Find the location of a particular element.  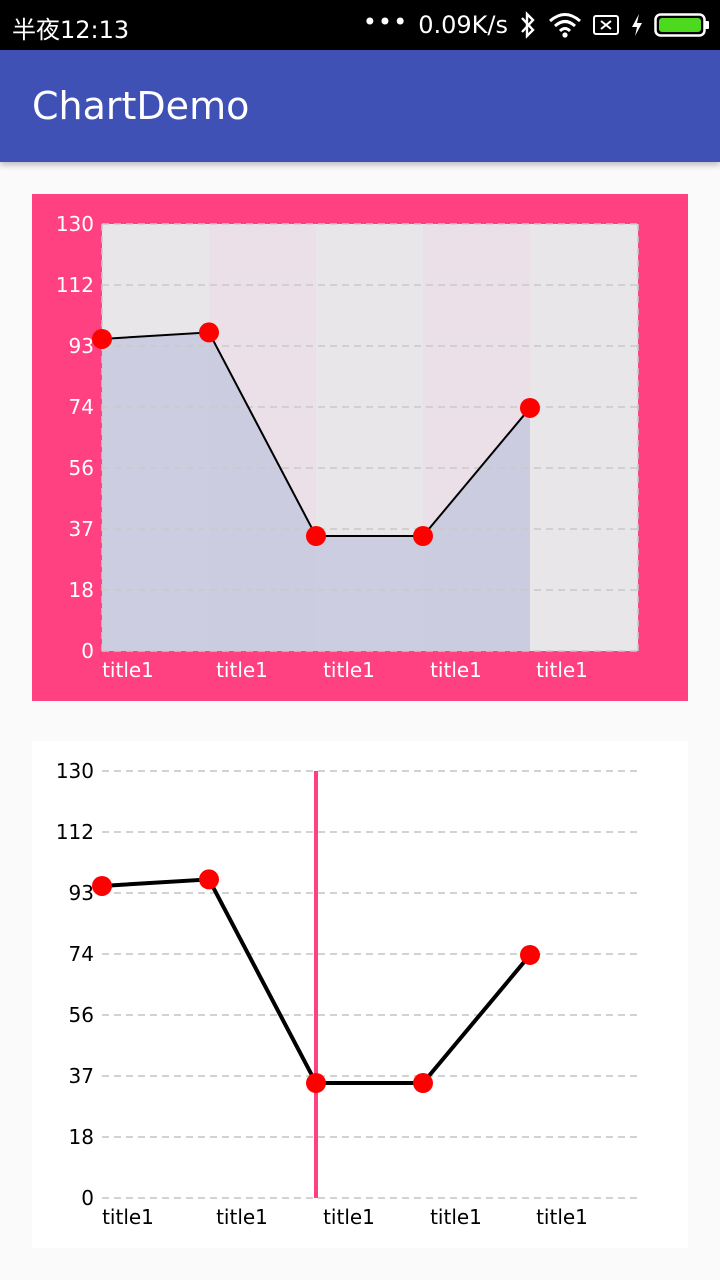

app-title: ChartDemo is located at coordinates (141, 106).